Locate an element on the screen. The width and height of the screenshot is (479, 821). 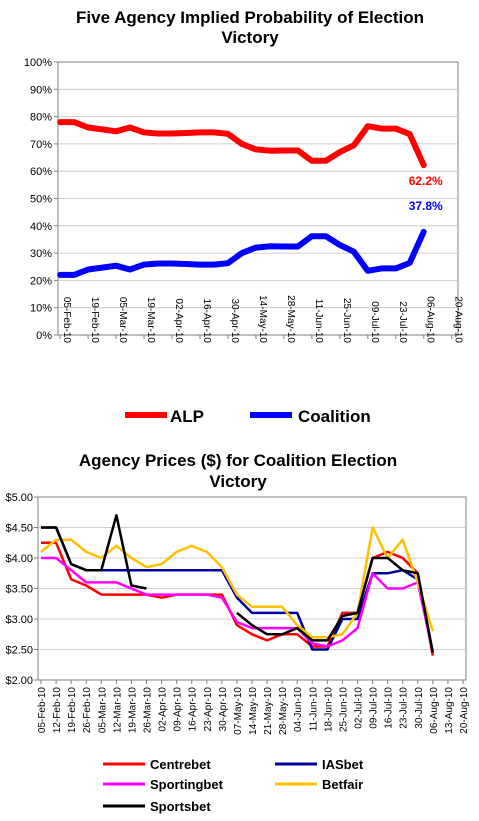
chart1-y-tick-label: 40% is located at coordinates (41, 227).